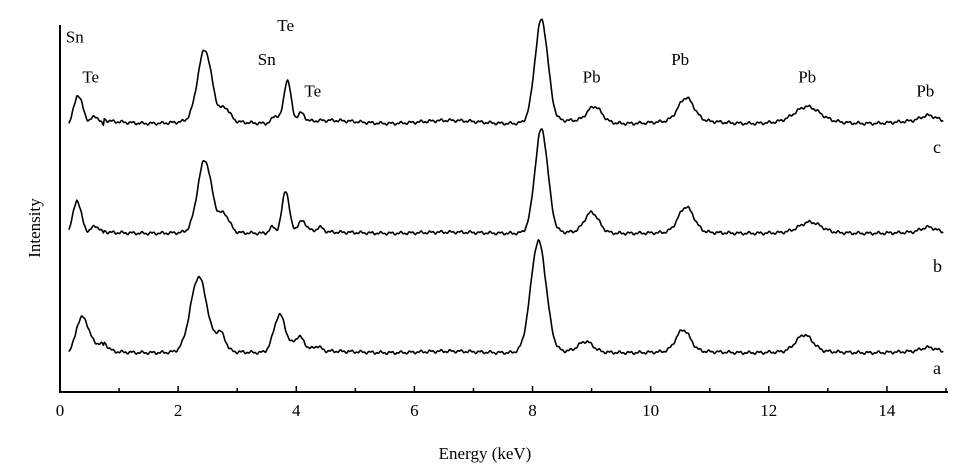 The height and width of the screenshot is (470, 968). I want to click on x-ticks: 0 2 4 6 8 10 12 14, so click(501, 403).